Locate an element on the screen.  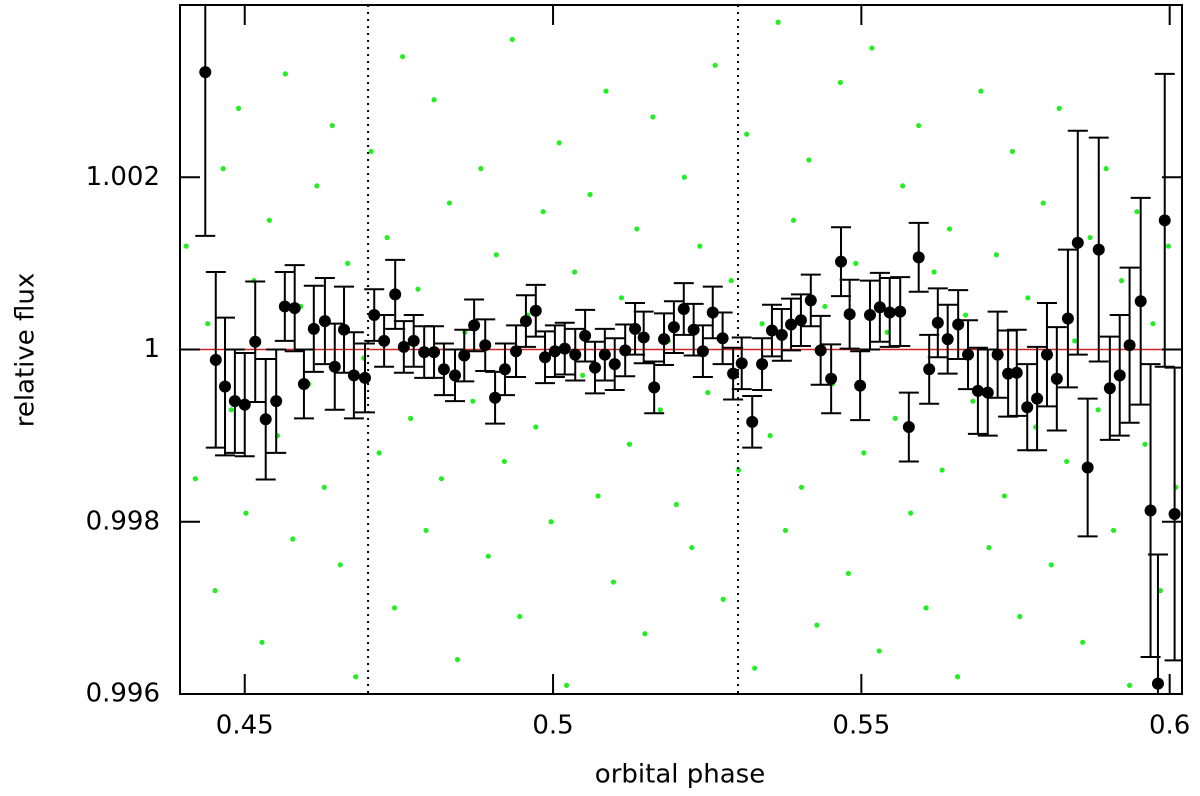
y-tick-label: 0.998 is located at coordinates (123, 521).